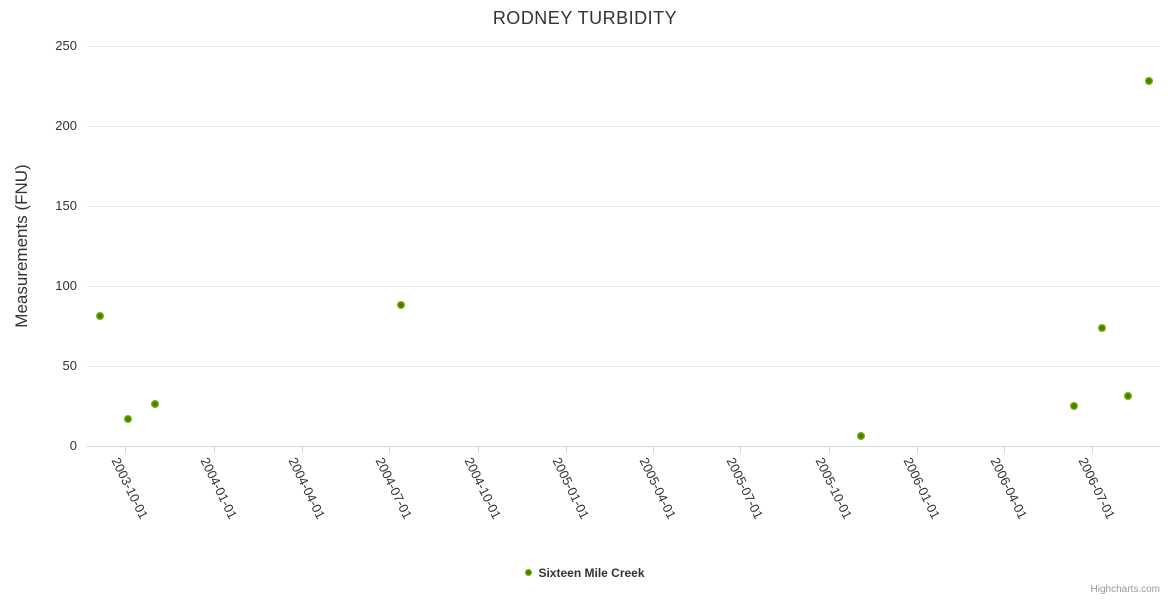 The image size is (1170, 600). I want to click on x-axis-tick-label: 2003-10-01, so click(130, 488).